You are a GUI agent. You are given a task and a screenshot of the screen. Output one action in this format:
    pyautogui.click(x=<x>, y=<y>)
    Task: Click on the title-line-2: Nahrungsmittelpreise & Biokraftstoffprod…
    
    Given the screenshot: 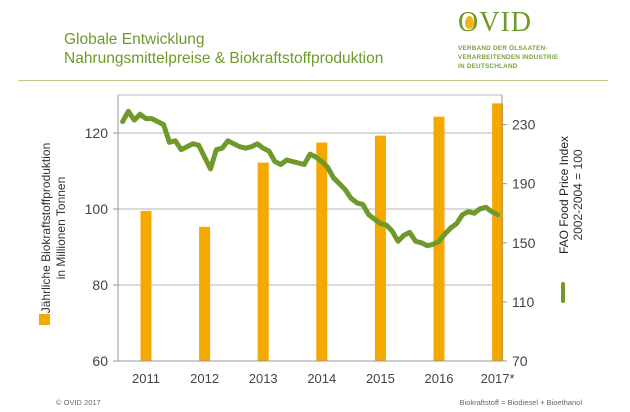 What is the action you would take?
    pyautogui.click(x=224, y=58)
    